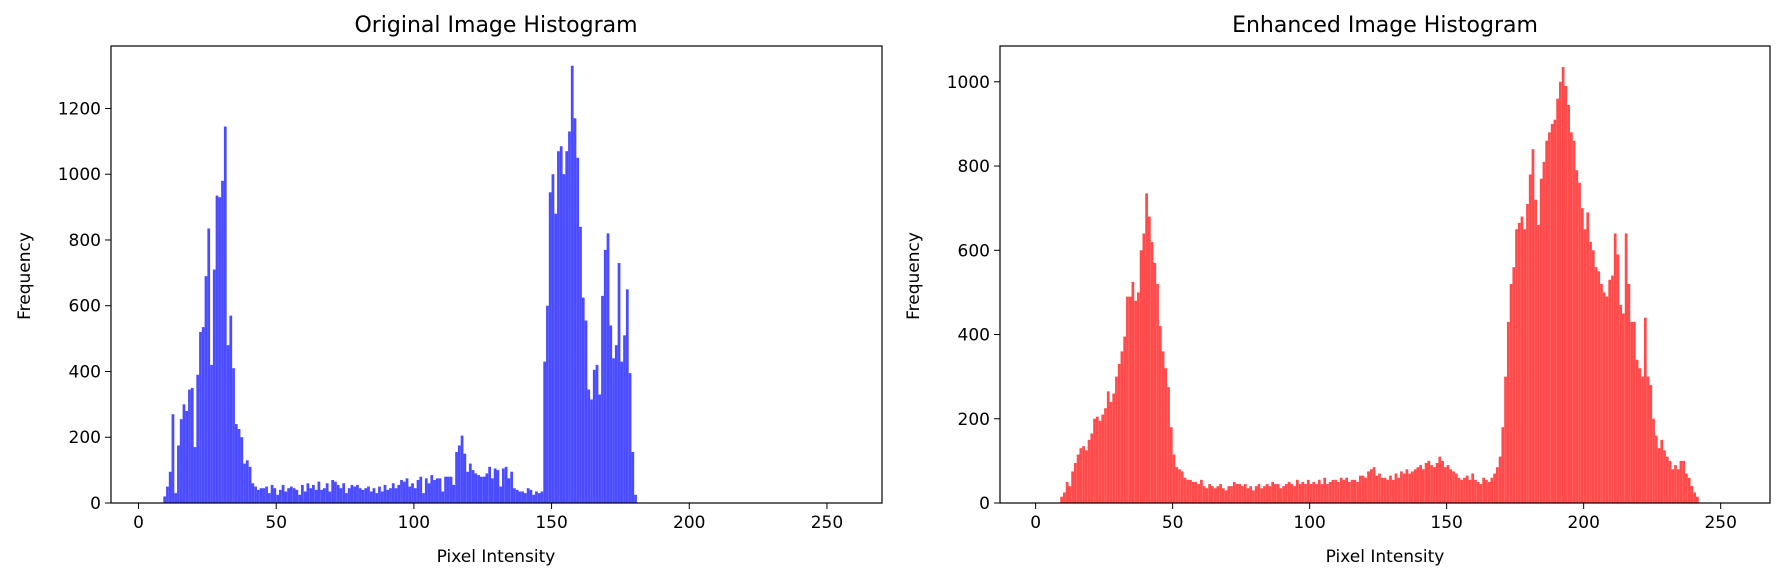  I want to click on y-tick-label: 1000, so click(968, 83).